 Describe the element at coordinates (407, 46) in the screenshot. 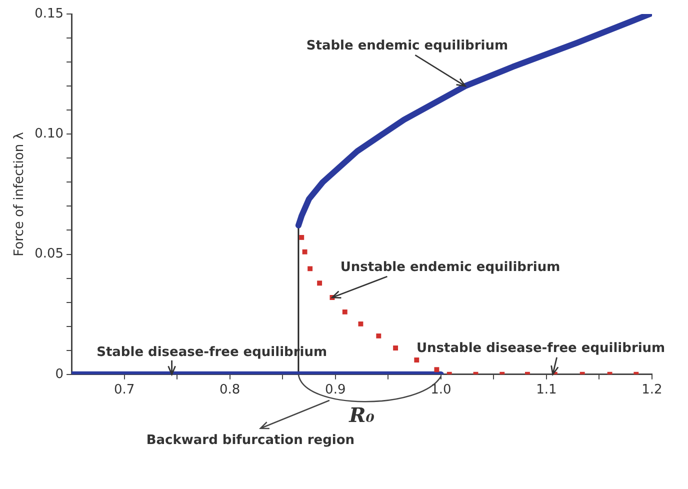

I see `annotation: Stable endemic equilibrium` at that location.